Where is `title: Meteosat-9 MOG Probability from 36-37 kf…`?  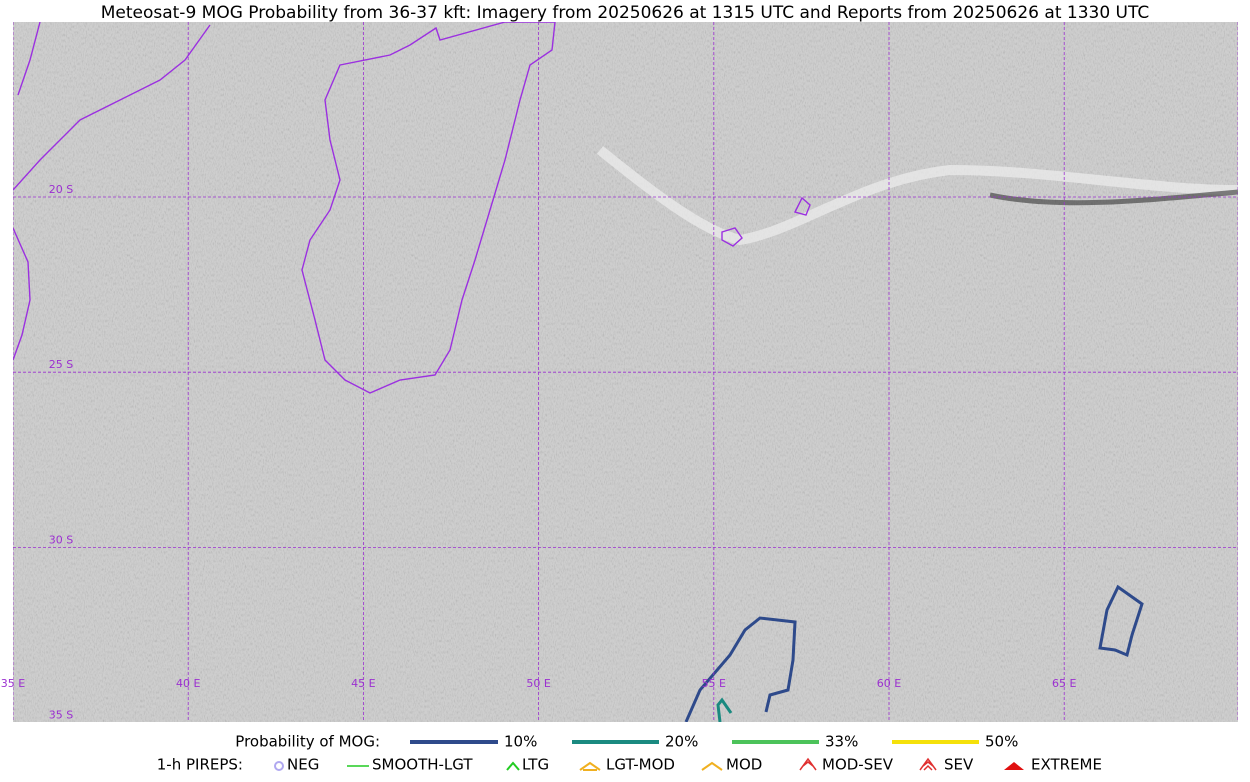
title: Meteosat-9 MOG Probability from 36-37 kf… is located at coordinates (625, 13).